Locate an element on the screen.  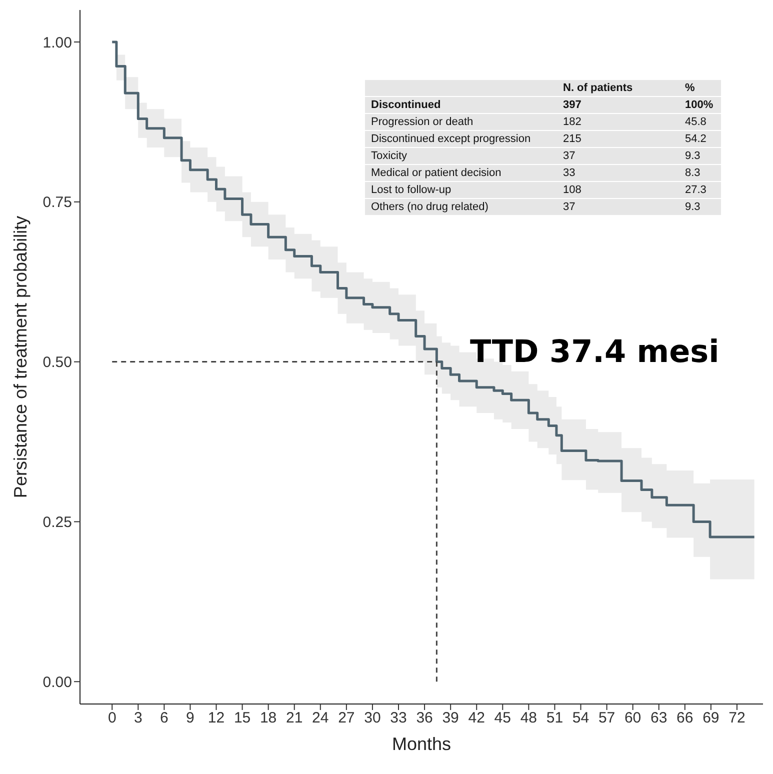
y-tick-label: 0.00 is located at coordinates (57, 682).